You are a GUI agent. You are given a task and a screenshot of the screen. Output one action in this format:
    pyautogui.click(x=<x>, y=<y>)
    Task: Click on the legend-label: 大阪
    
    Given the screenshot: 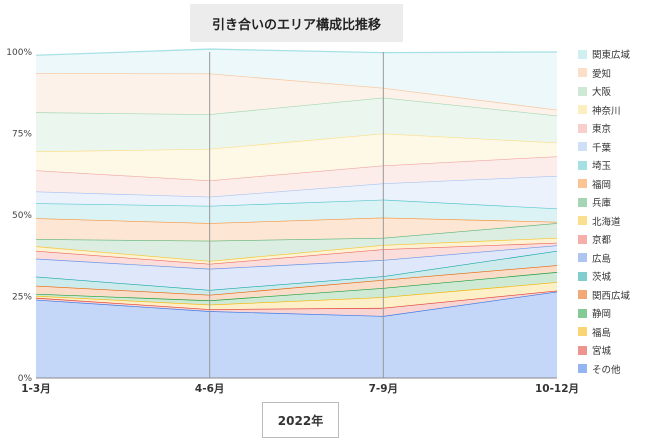 What is the action you would take?
    pyautogui.click(x=602, y=93)
    